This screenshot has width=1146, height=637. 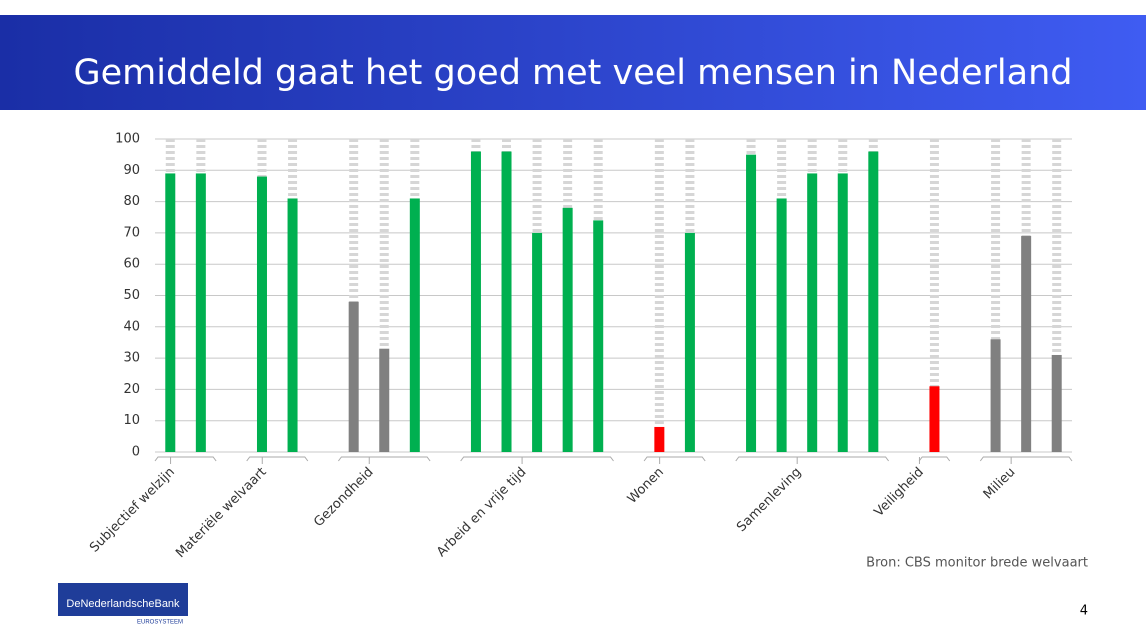 What do you see at coordinates (221, 513) in the screenshot?
I see `group-label: Materiële welvaart` at bounding box center [221, 513].